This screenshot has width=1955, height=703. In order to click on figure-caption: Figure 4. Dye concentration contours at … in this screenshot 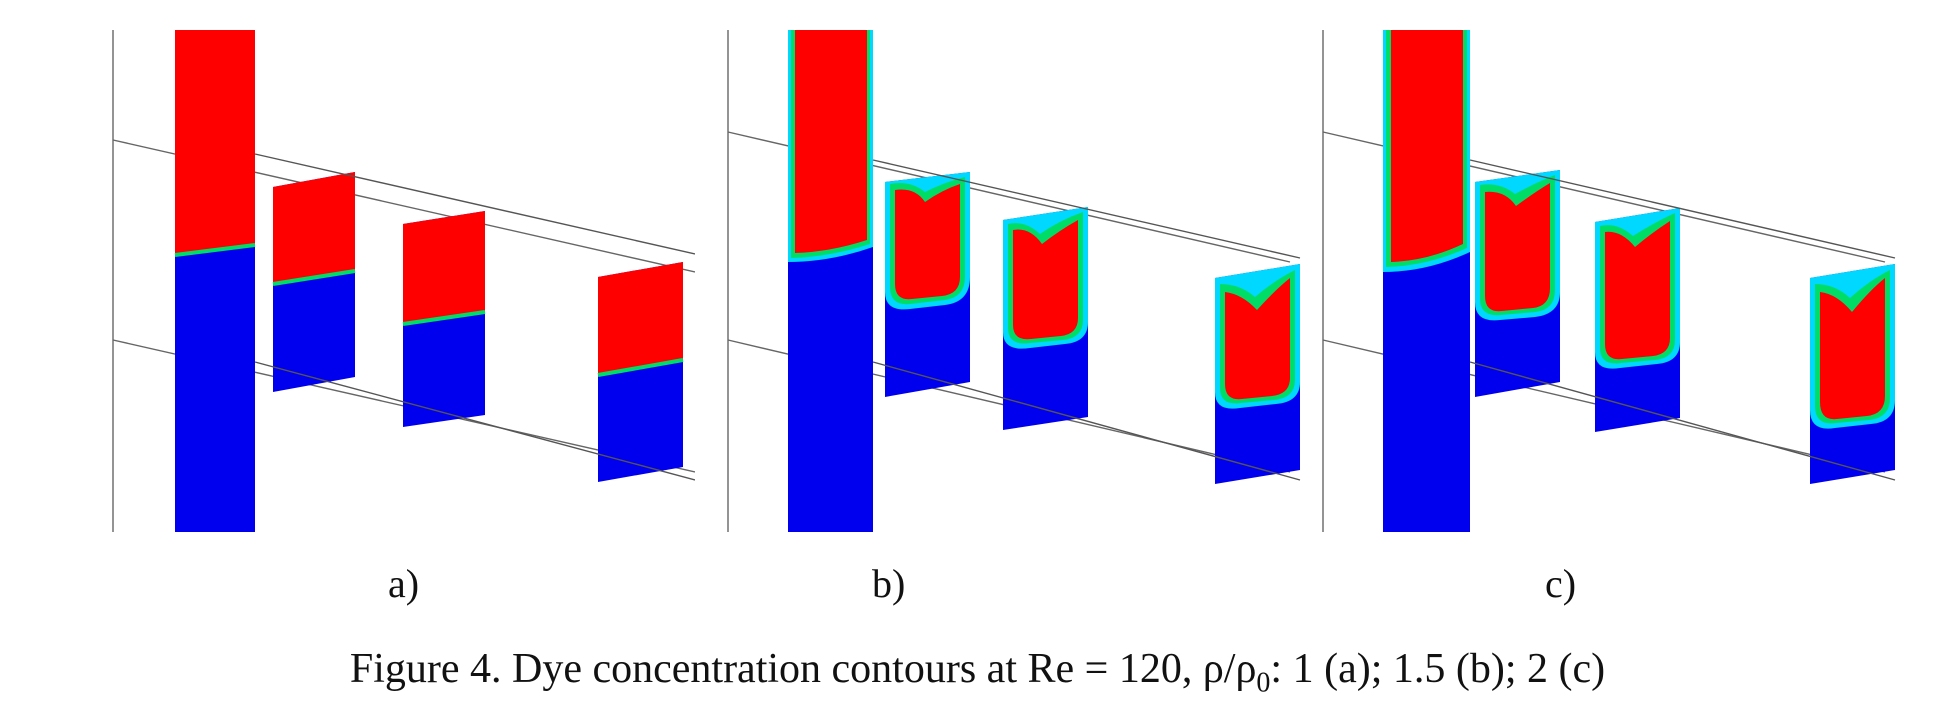, I will do `click(977, 672)`.